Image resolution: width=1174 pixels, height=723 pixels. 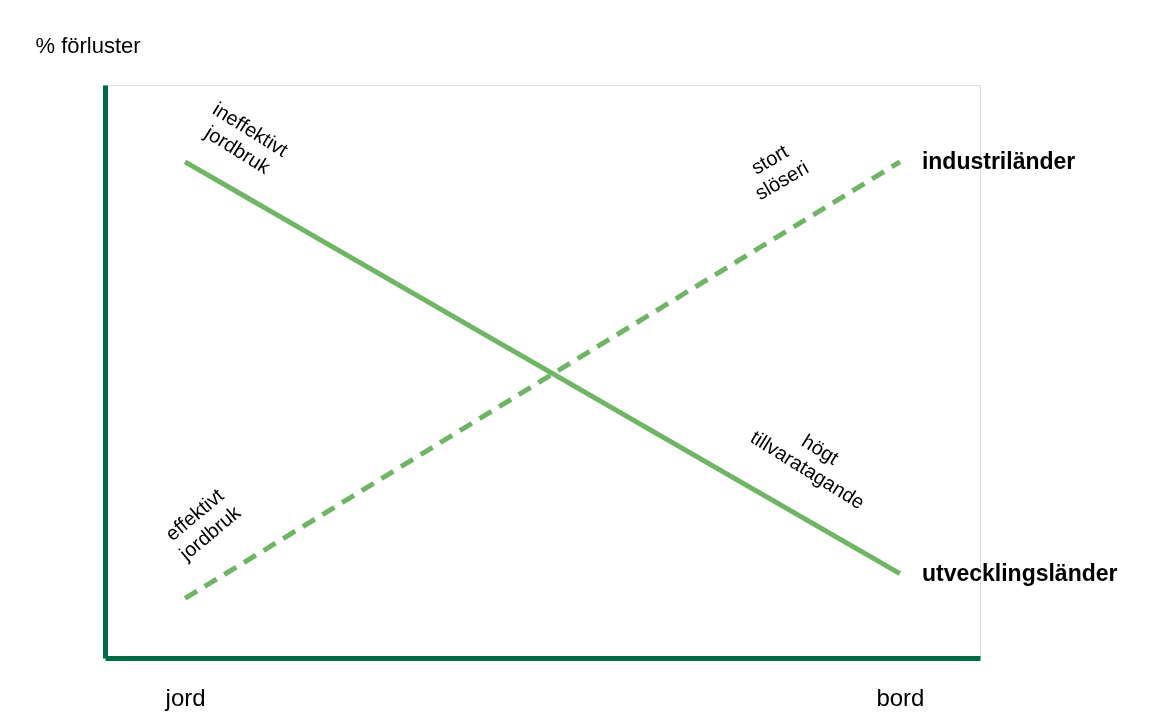 I want to click on series-label: utvecklingsländer, so click(x=1019, y=572).